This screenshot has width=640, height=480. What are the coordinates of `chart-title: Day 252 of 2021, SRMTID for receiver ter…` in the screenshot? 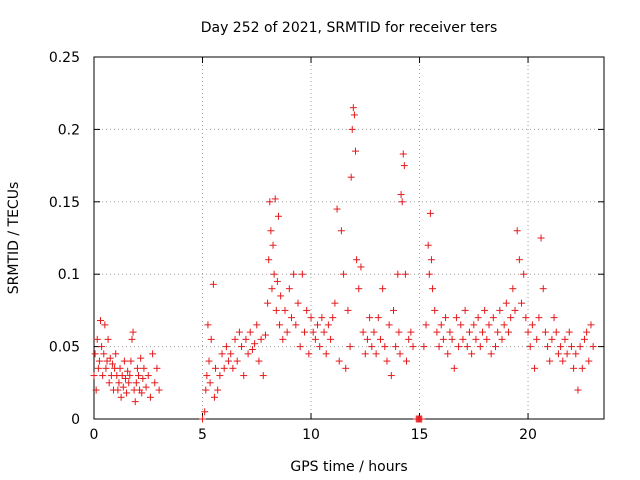 It's located at (349, 28).